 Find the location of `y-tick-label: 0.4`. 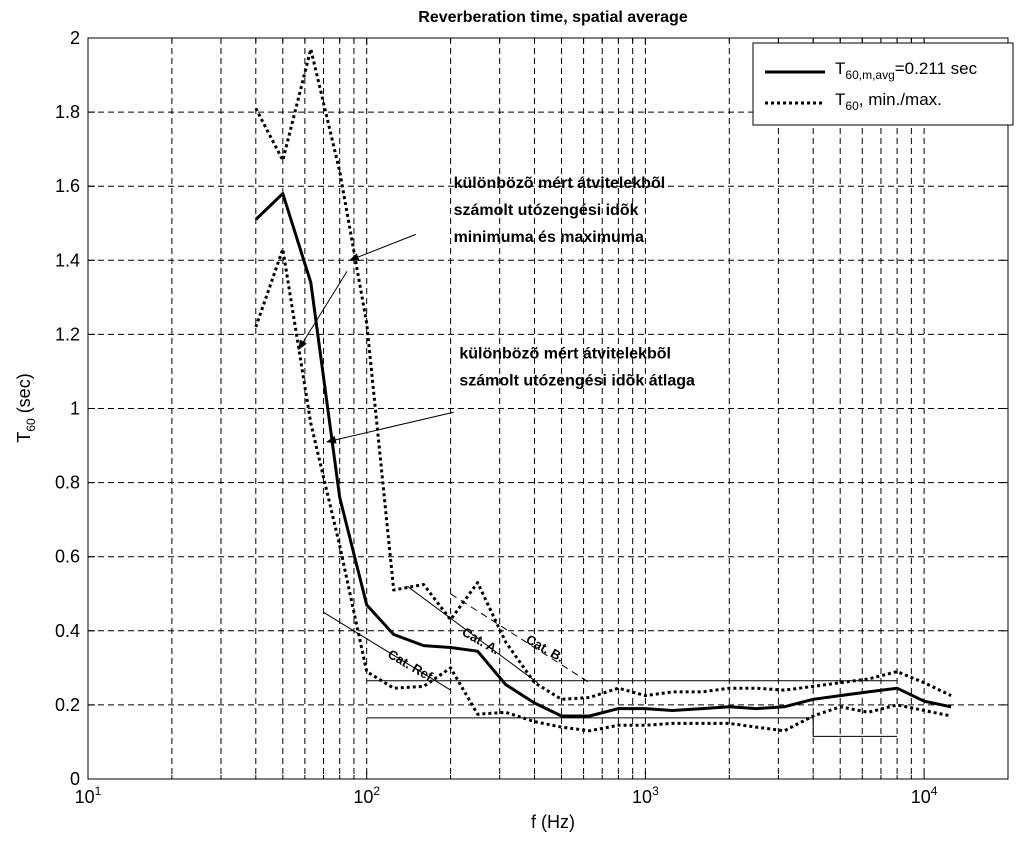

y-tick-label: 0.4 is located at coordinates (67, 631).